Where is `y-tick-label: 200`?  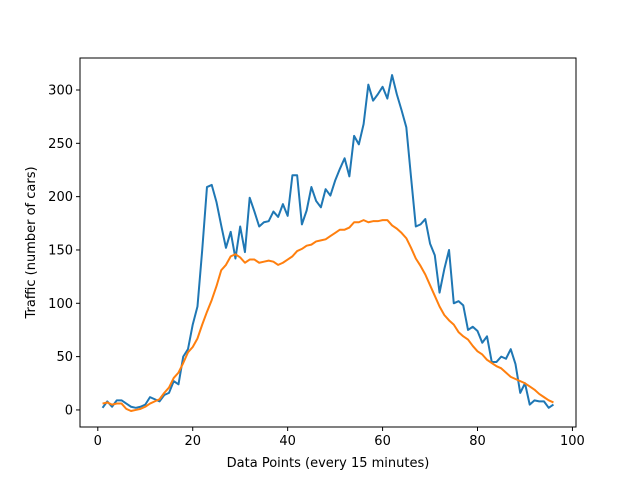 y-tick-label: 200 is located at coordinates (60, 197).